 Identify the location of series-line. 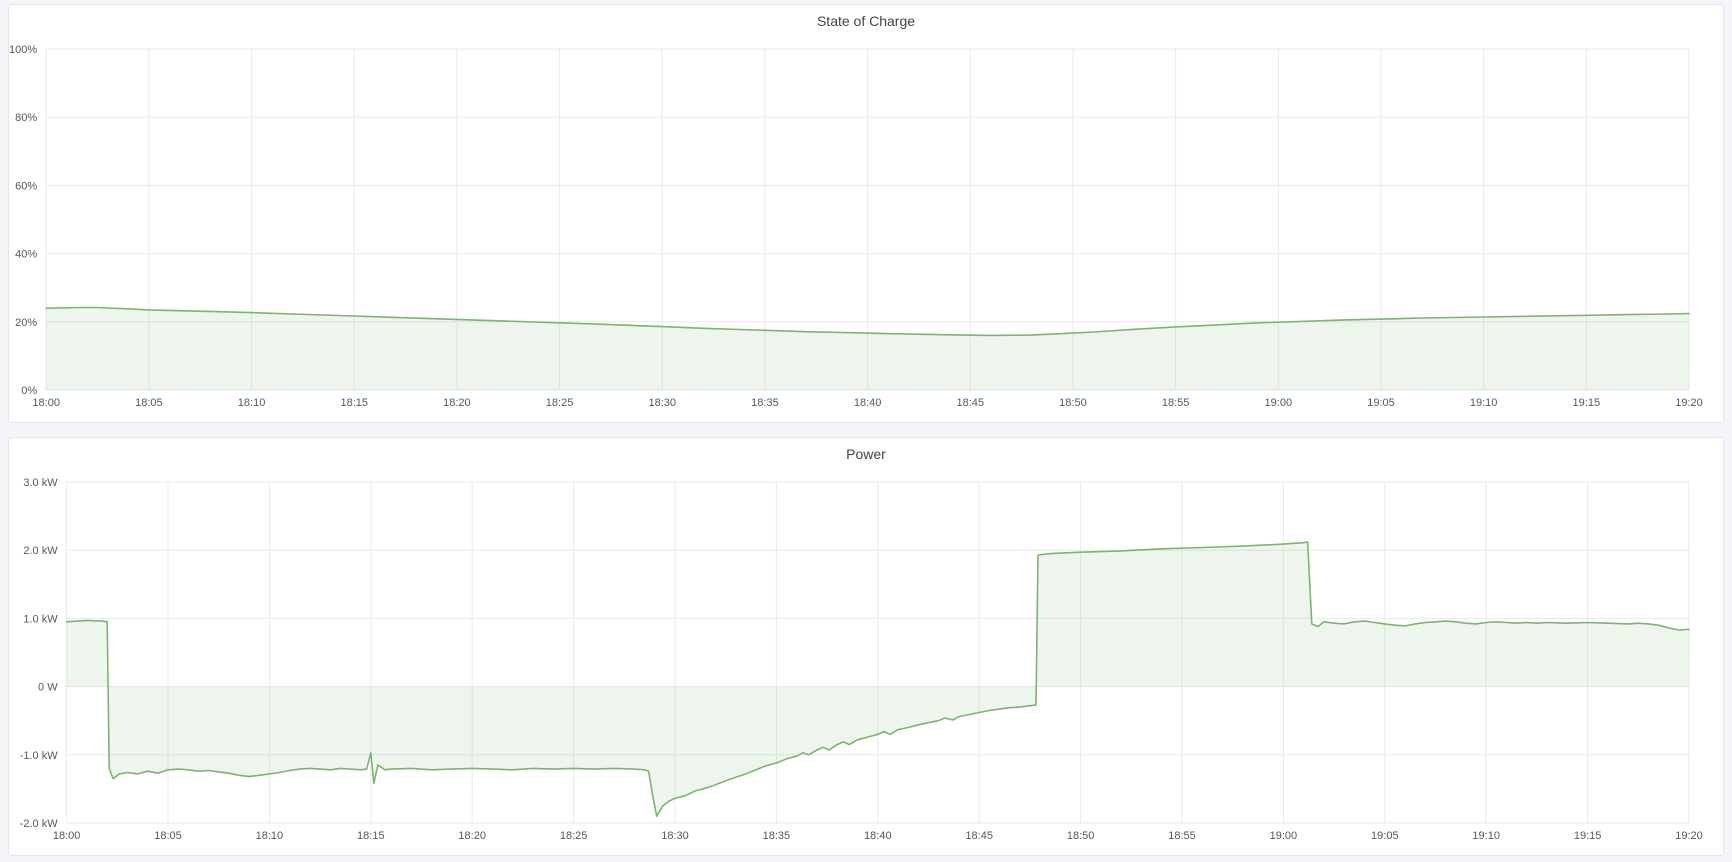
(867, 321).